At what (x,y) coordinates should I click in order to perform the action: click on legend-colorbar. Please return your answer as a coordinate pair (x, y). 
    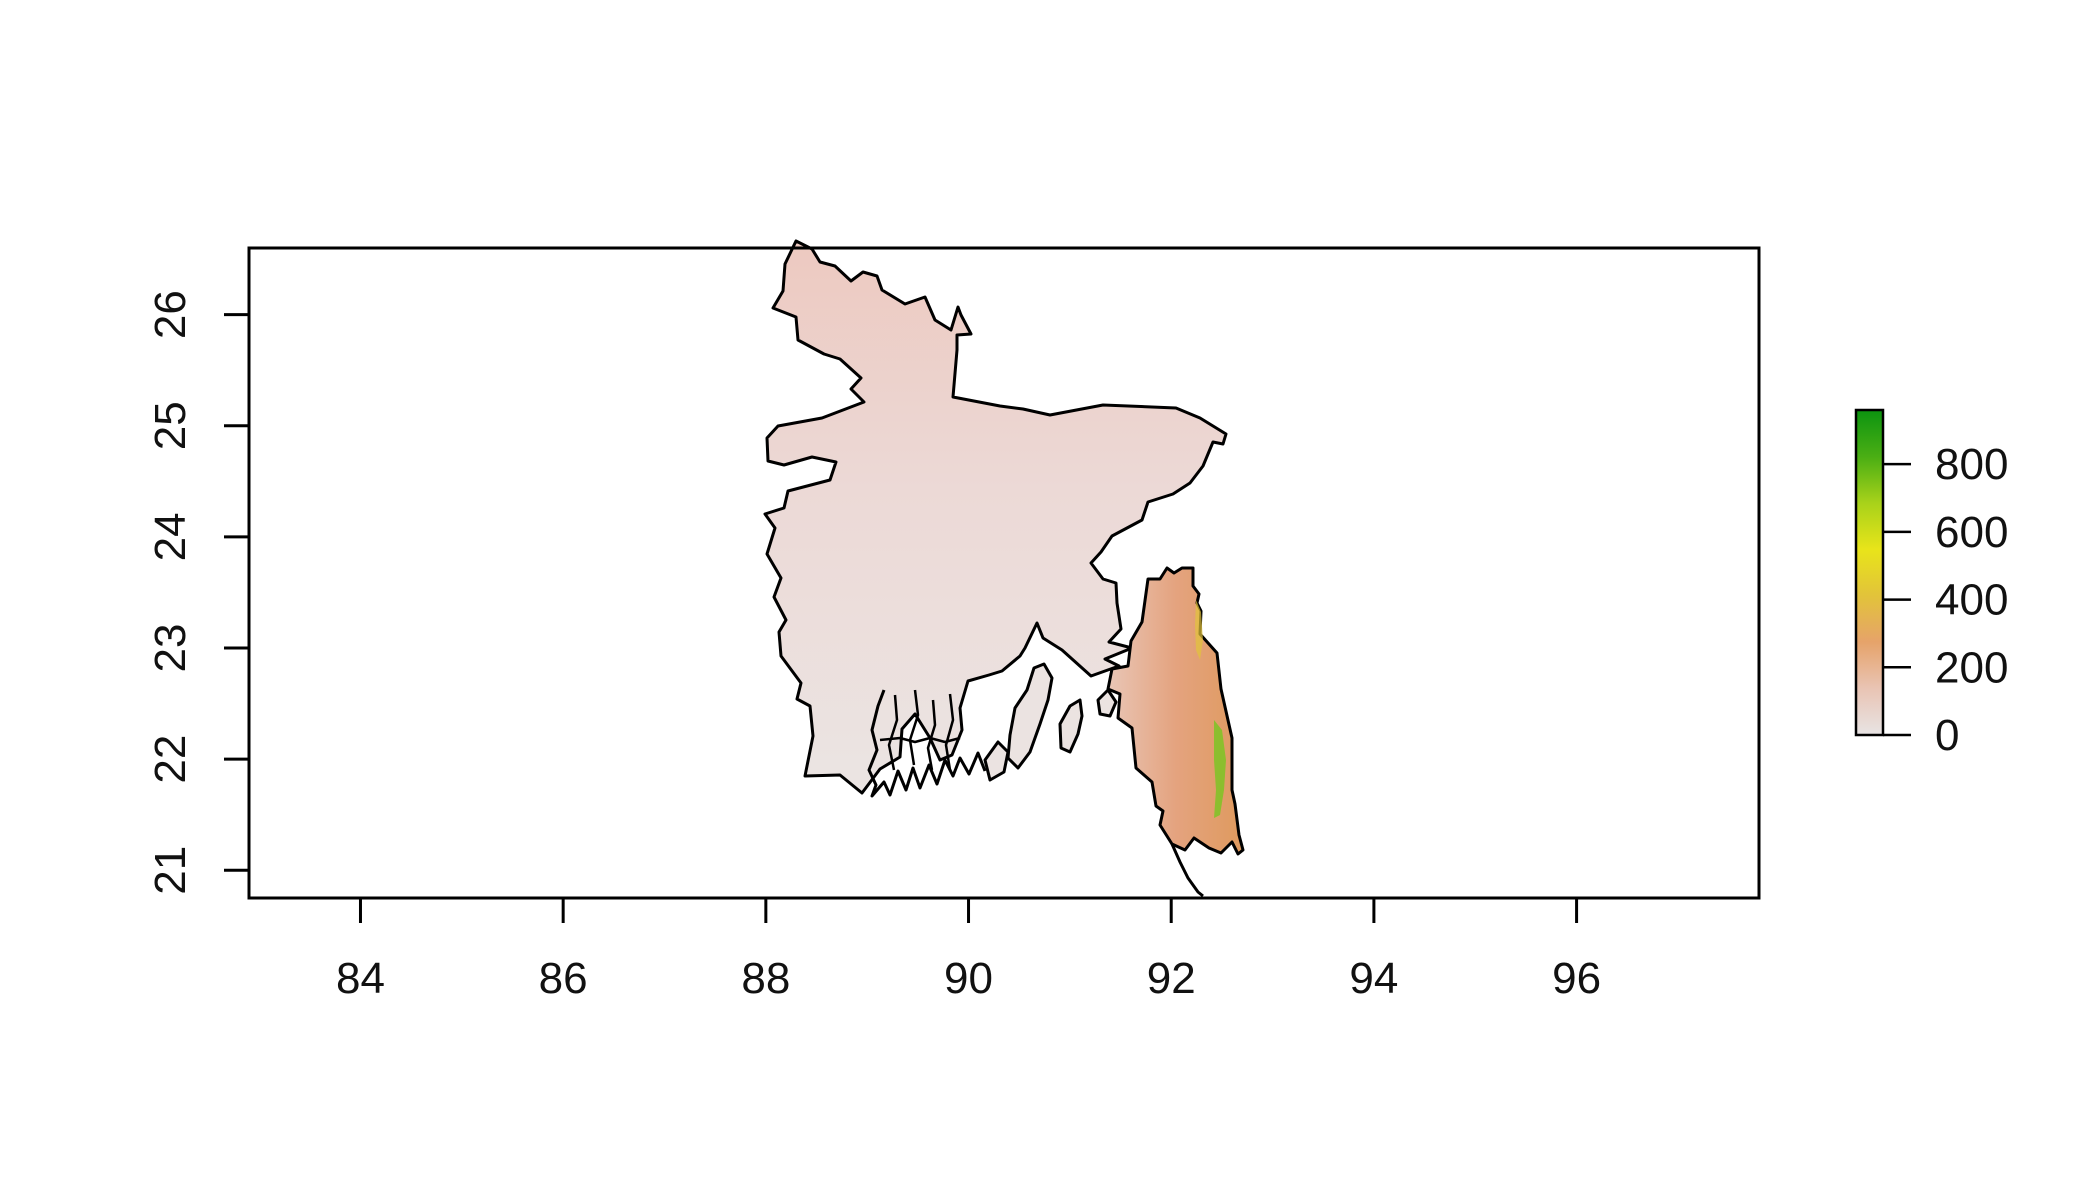
    Looking at the image, I should click on (1869, 572).